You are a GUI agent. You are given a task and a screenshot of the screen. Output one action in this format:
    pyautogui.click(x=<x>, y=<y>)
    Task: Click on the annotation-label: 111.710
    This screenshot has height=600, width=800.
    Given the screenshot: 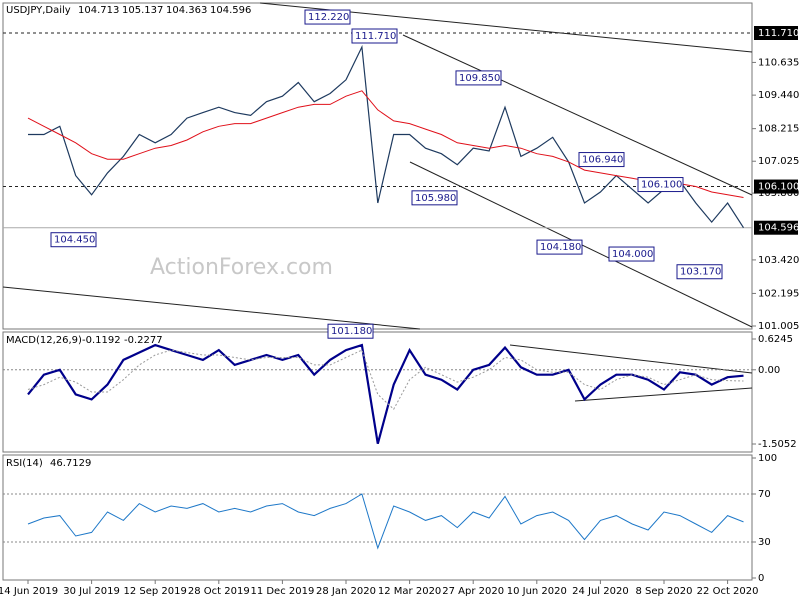 What is the action you would take?
    pyautogui.click(x=375, y=36)
    